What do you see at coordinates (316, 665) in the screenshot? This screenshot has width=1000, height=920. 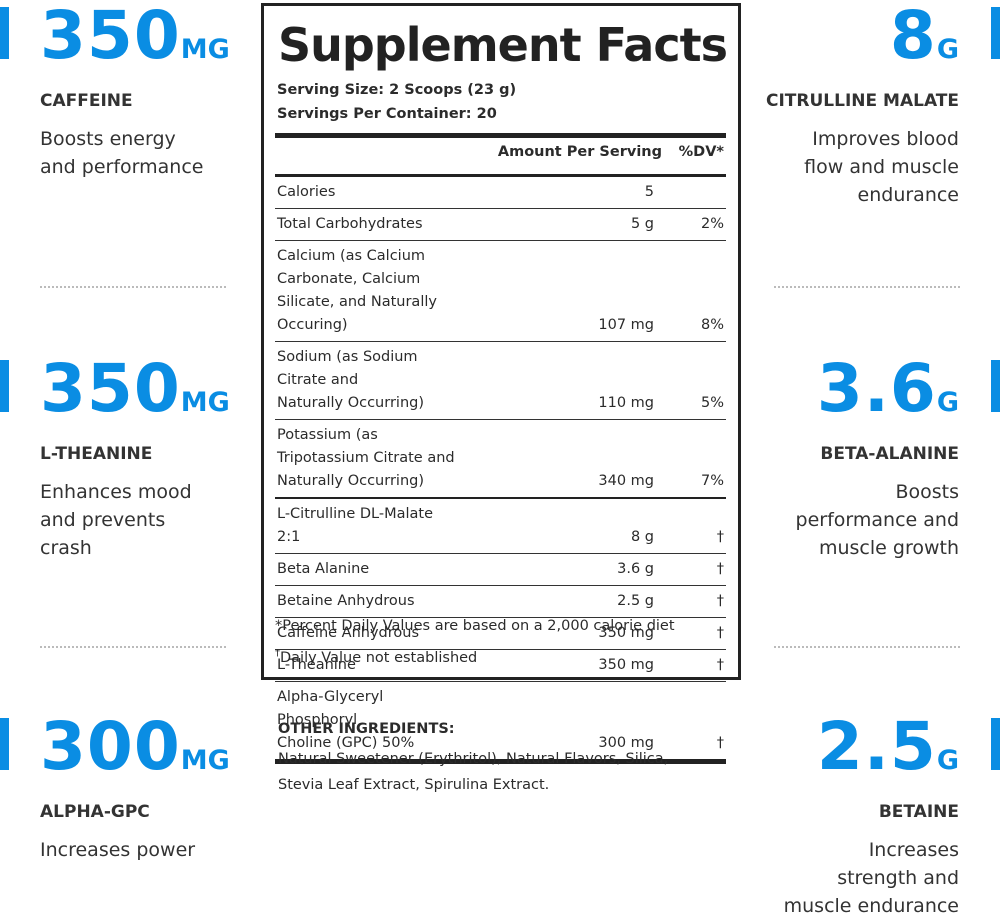 I see `name-line: L-Theanine` at bounding box center [316, 665].